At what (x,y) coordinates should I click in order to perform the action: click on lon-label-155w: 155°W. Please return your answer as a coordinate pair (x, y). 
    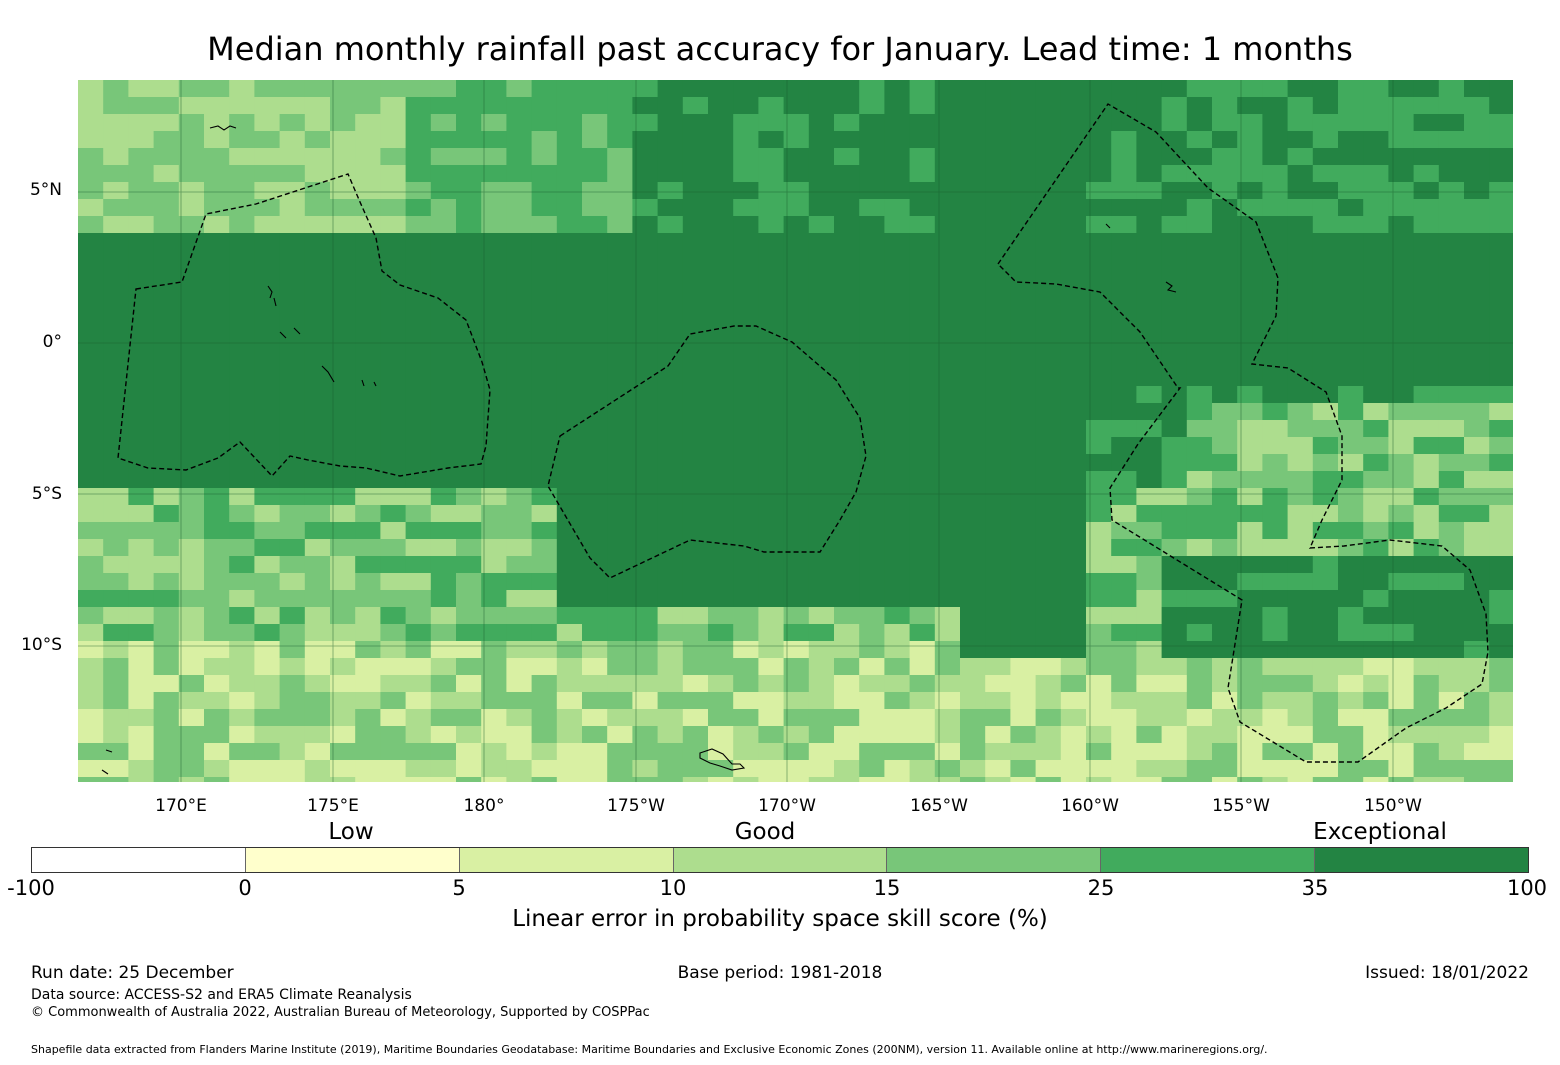
    Looking at the image, I should click on (1241, 806).